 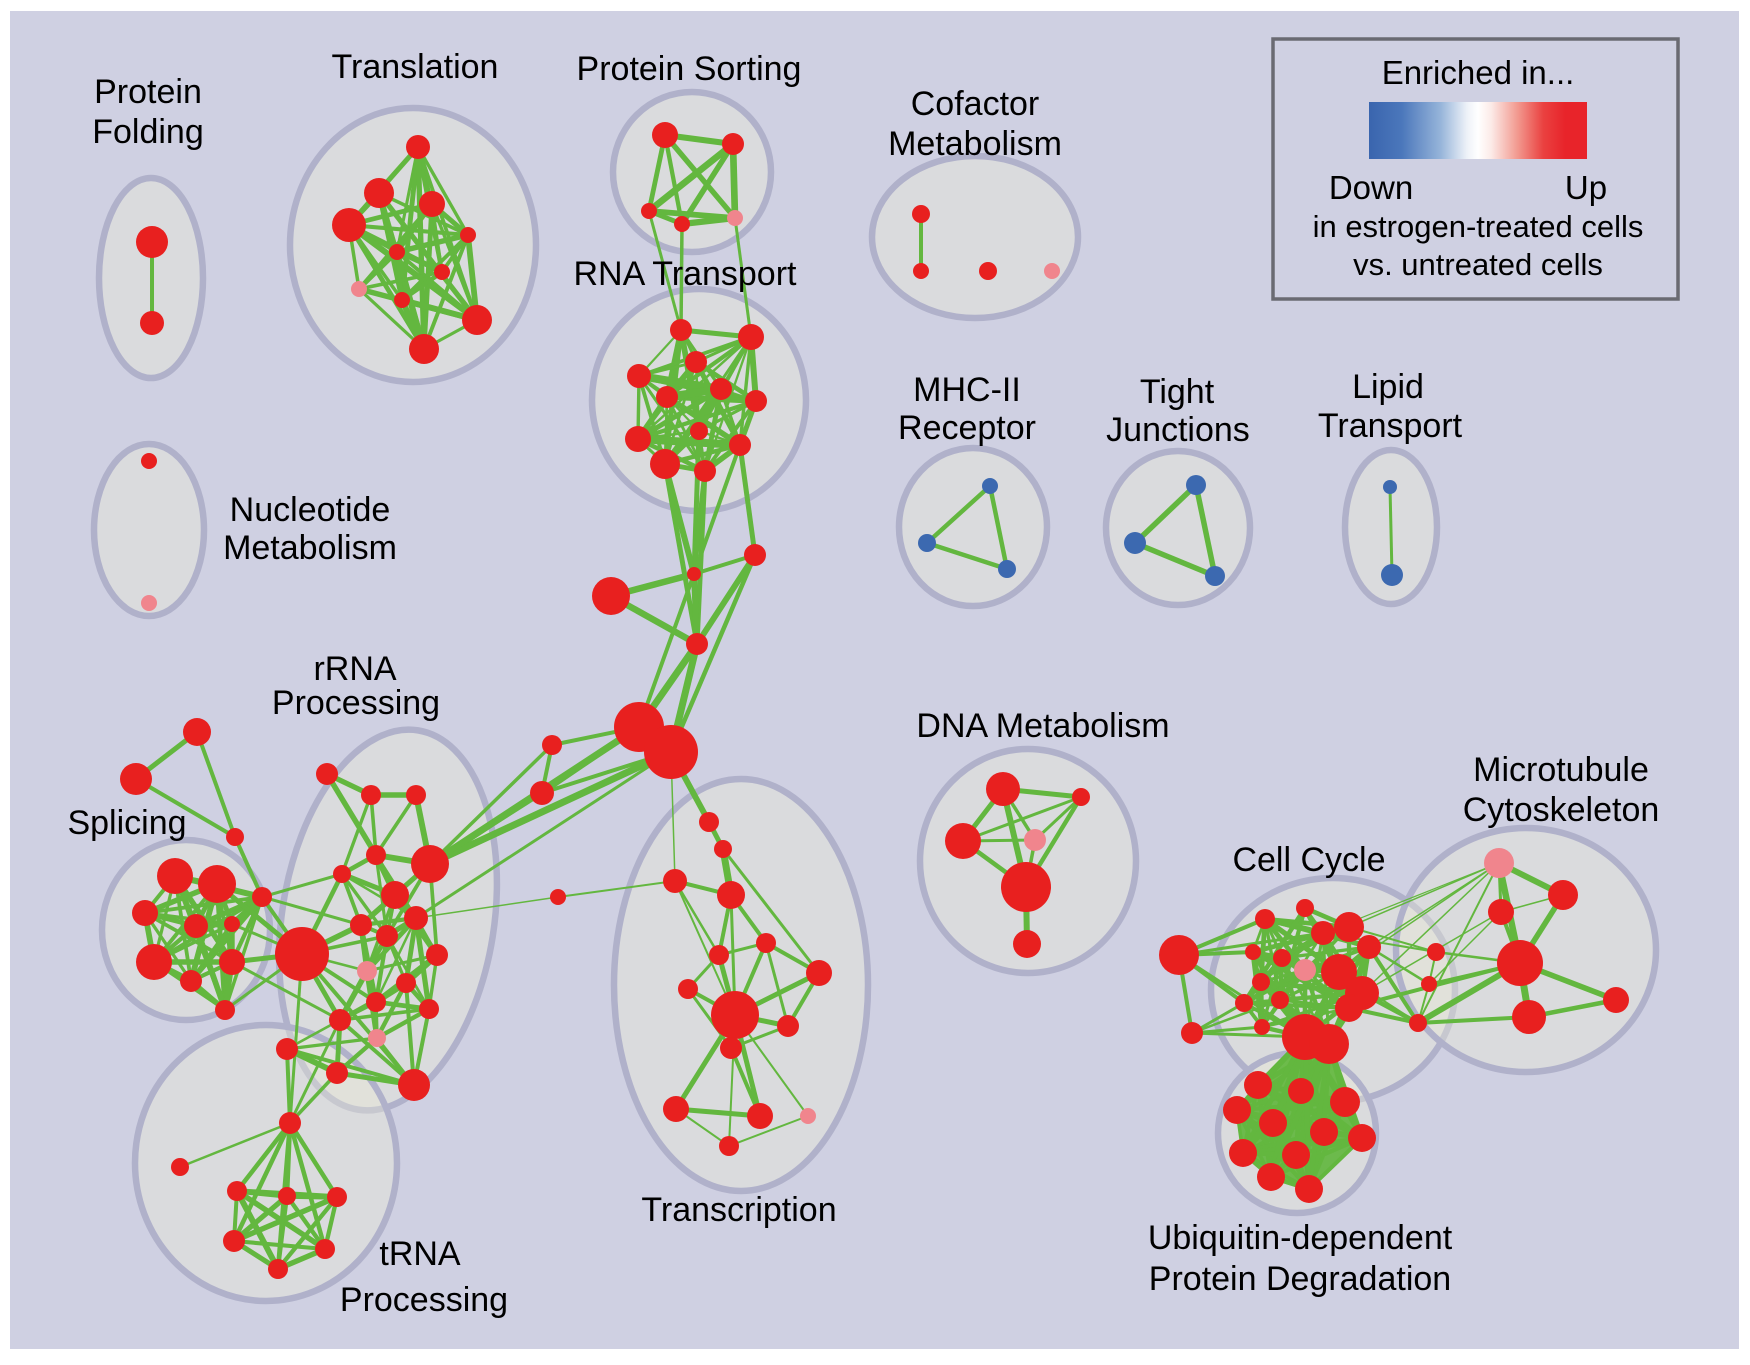 I want to click on svg-text: Down, so click(x=1371, y=187).